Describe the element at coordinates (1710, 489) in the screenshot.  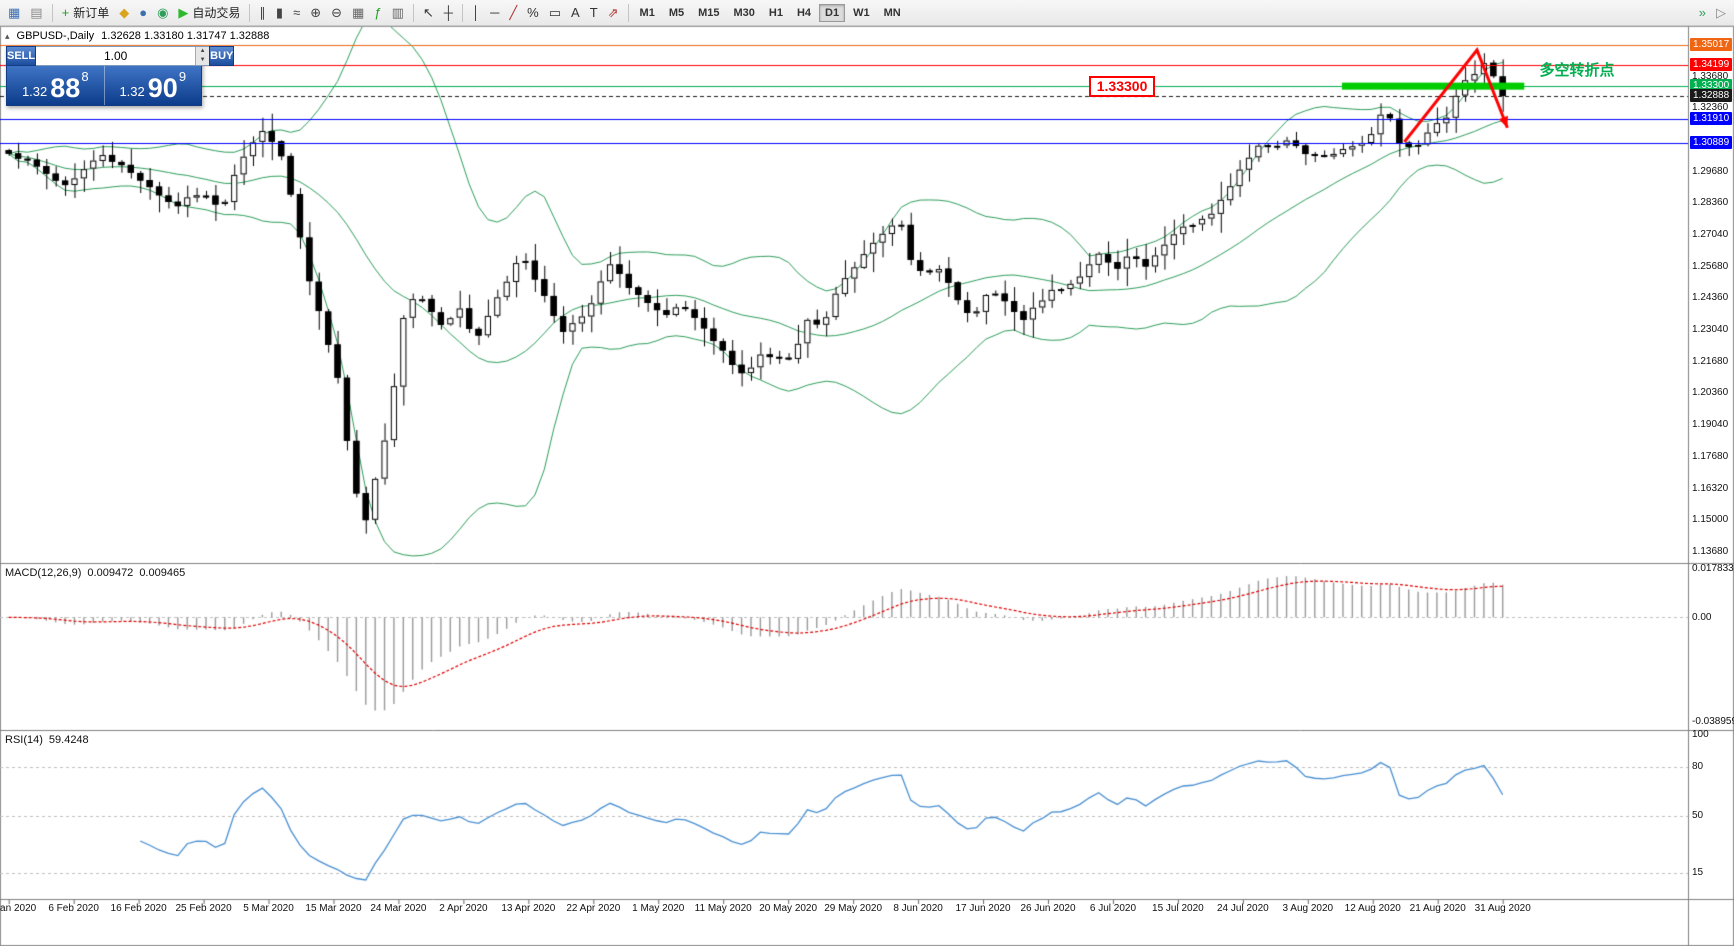
I see `price-axis-tick: 1.16320` at that location.